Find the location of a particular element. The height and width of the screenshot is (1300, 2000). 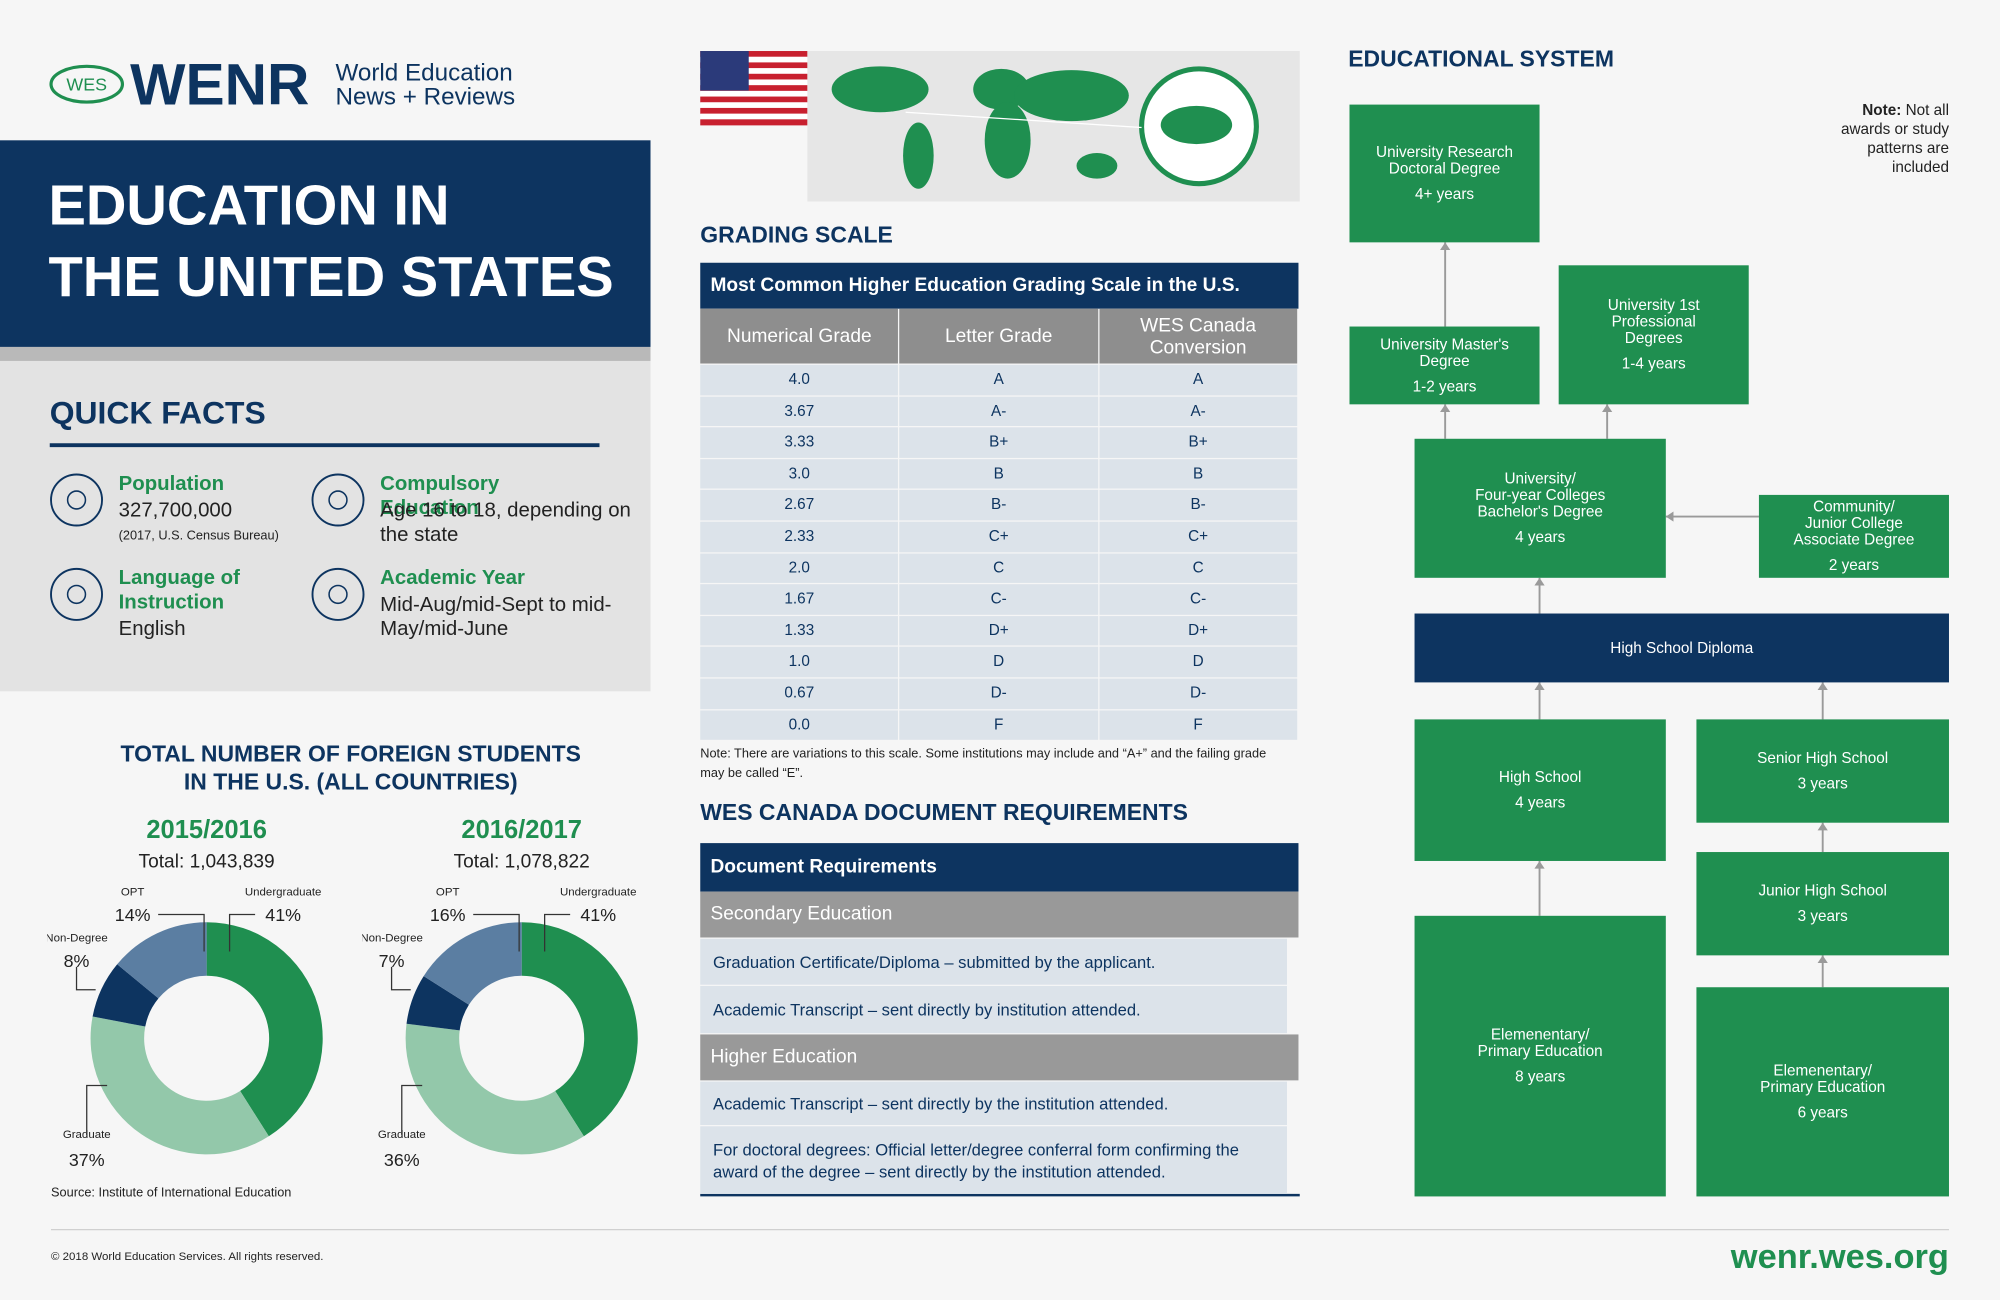

node-label: Associate Degree is located at coordinates (1854, 539).